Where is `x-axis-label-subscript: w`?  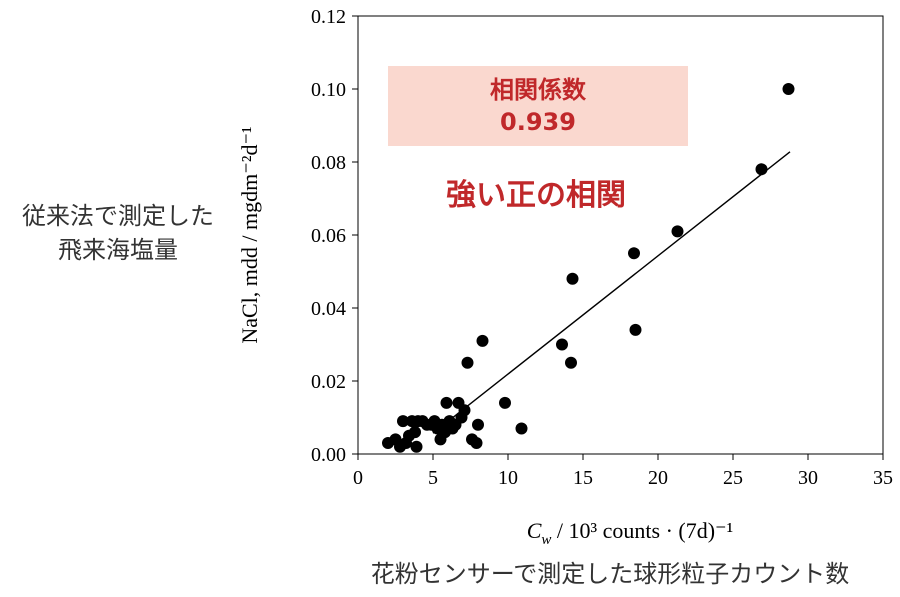 x-axis-label-subscript: w is located at coordinates (546, 540).